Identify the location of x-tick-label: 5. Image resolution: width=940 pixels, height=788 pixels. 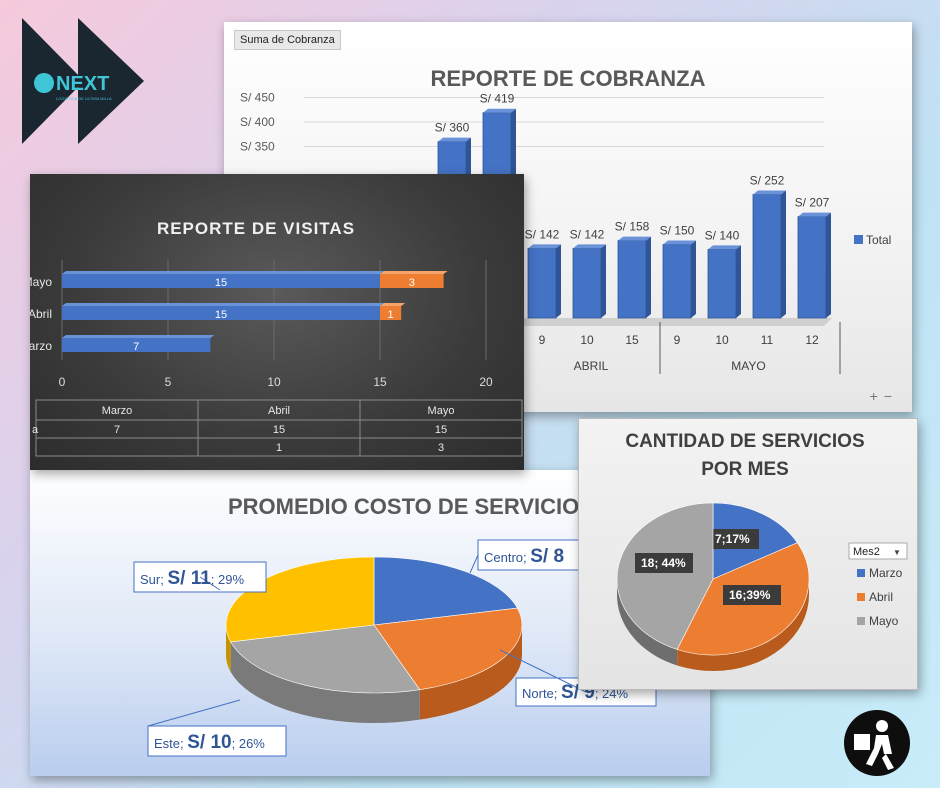
(168, 382).